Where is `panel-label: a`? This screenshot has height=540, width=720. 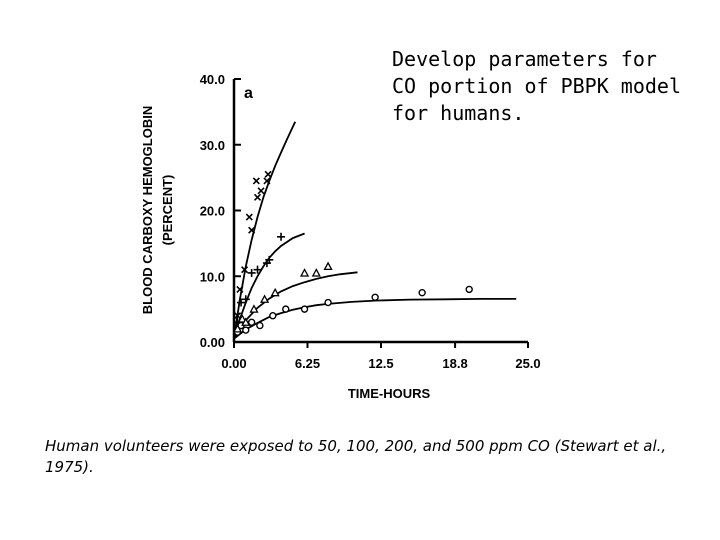
panel-label: a is located at coordinates (248, 93).